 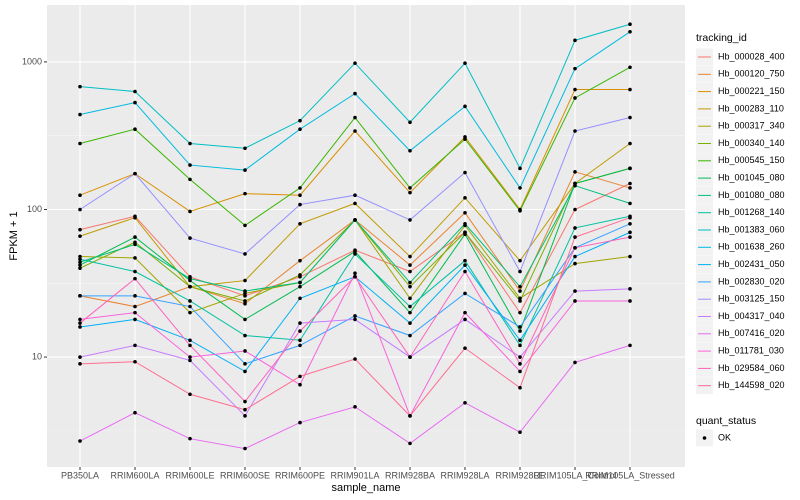 What do you see at coordinates (574, 475) in the screenshot?
I see `x-tick-label: RRIM105LA_Control` at bounding box center [574, 475].